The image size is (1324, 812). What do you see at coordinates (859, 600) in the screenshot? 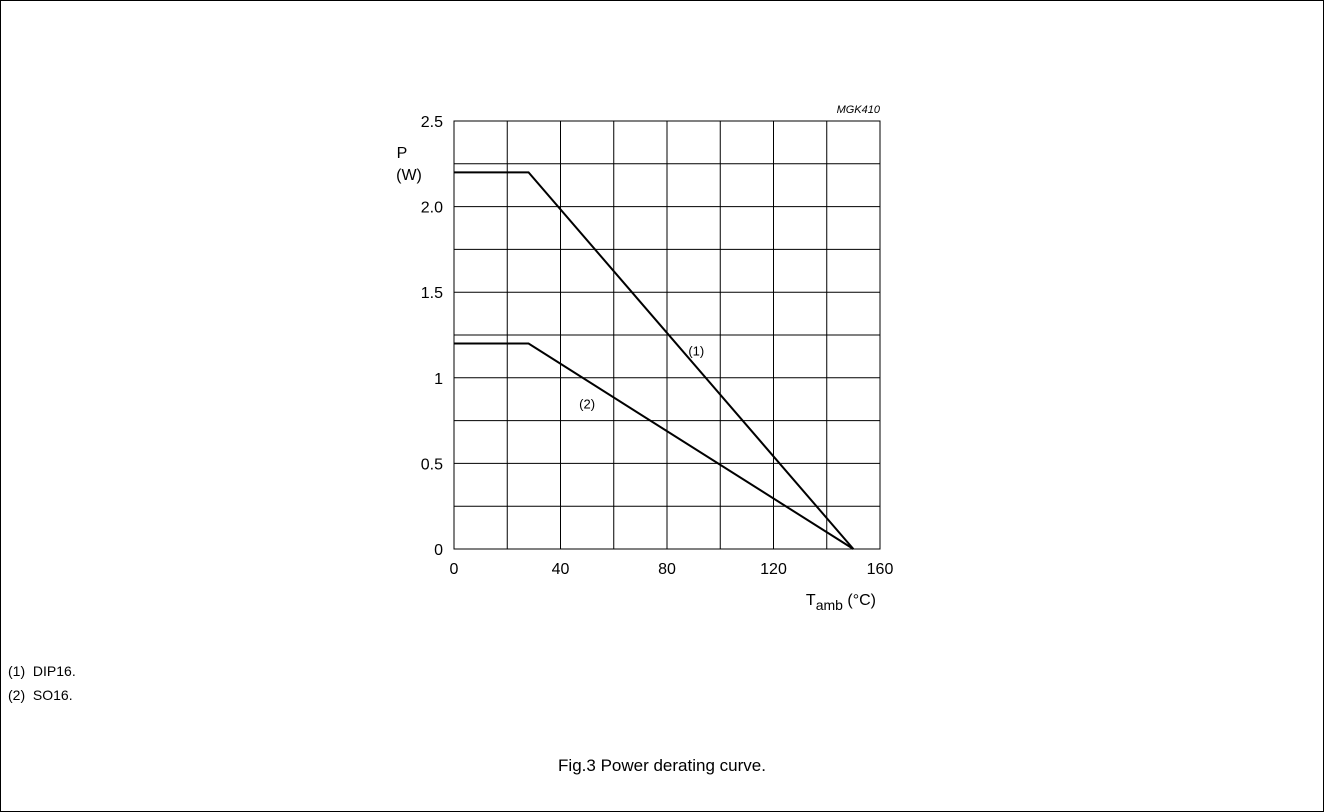
I see `x-axis-label-unit: (°C)` at bounding box center [859, 600].